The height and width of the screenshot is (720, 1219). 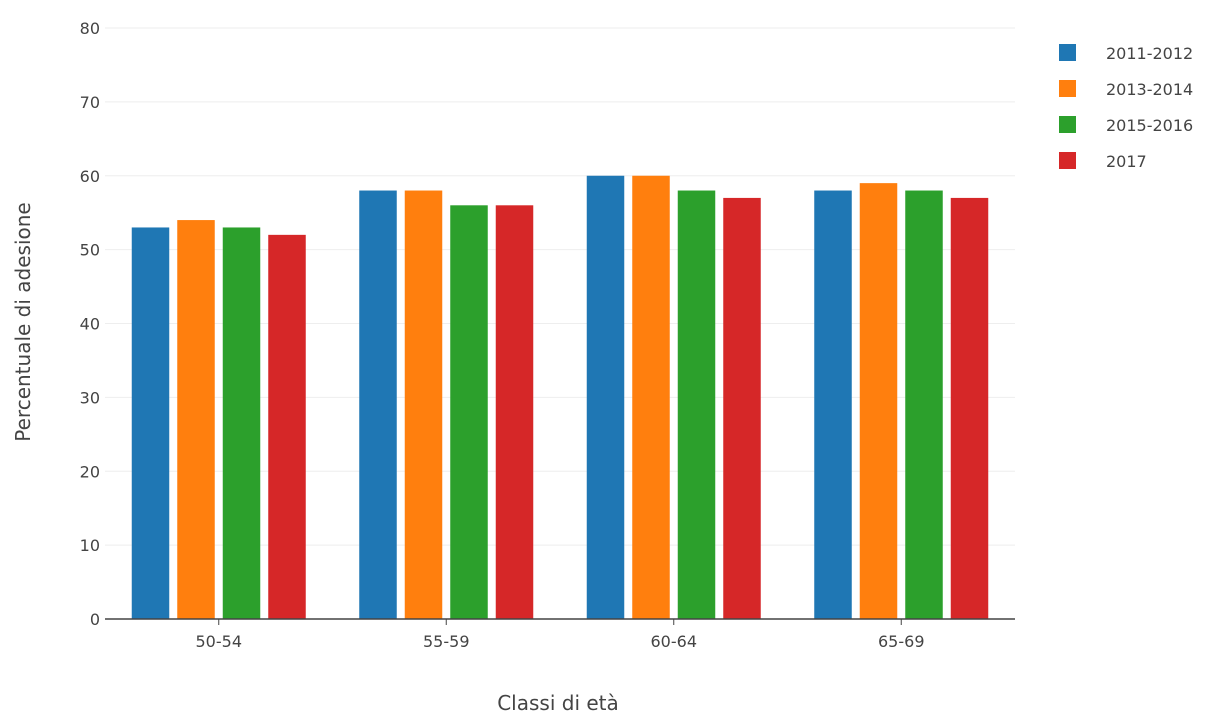 What do you see at coordinates (446, 641) in the screenshot?
I see `x-tick-label: 55-59` at bounding box center [446, 641].